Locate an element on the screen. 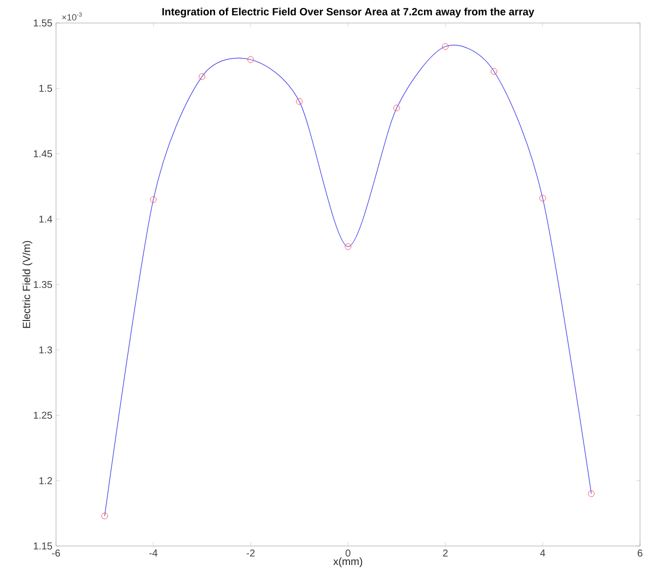 Image resolution: width=652 pixels, height=586 pixels. y-tick-label: 1.45 is located at coordinates (43, 154).